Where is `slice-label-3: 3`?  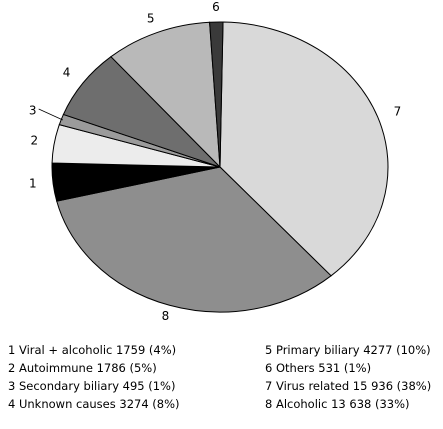
slice-label-3: 3 is located at coordinates (33, 110).